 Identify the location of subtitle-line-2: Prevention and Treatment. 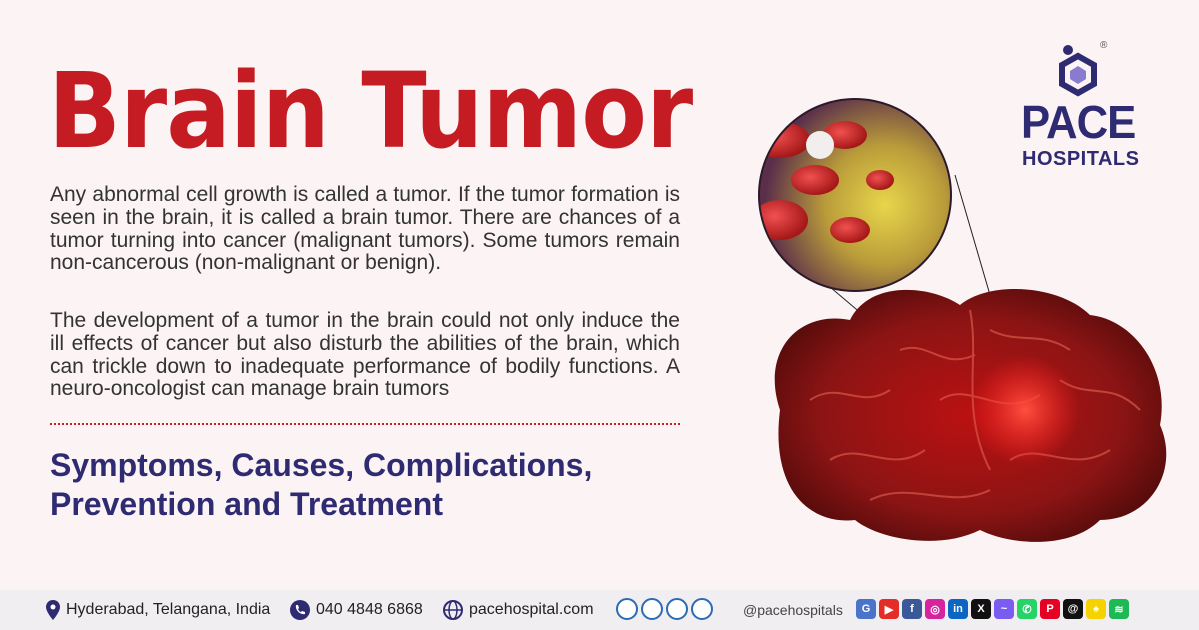
(246, 504).